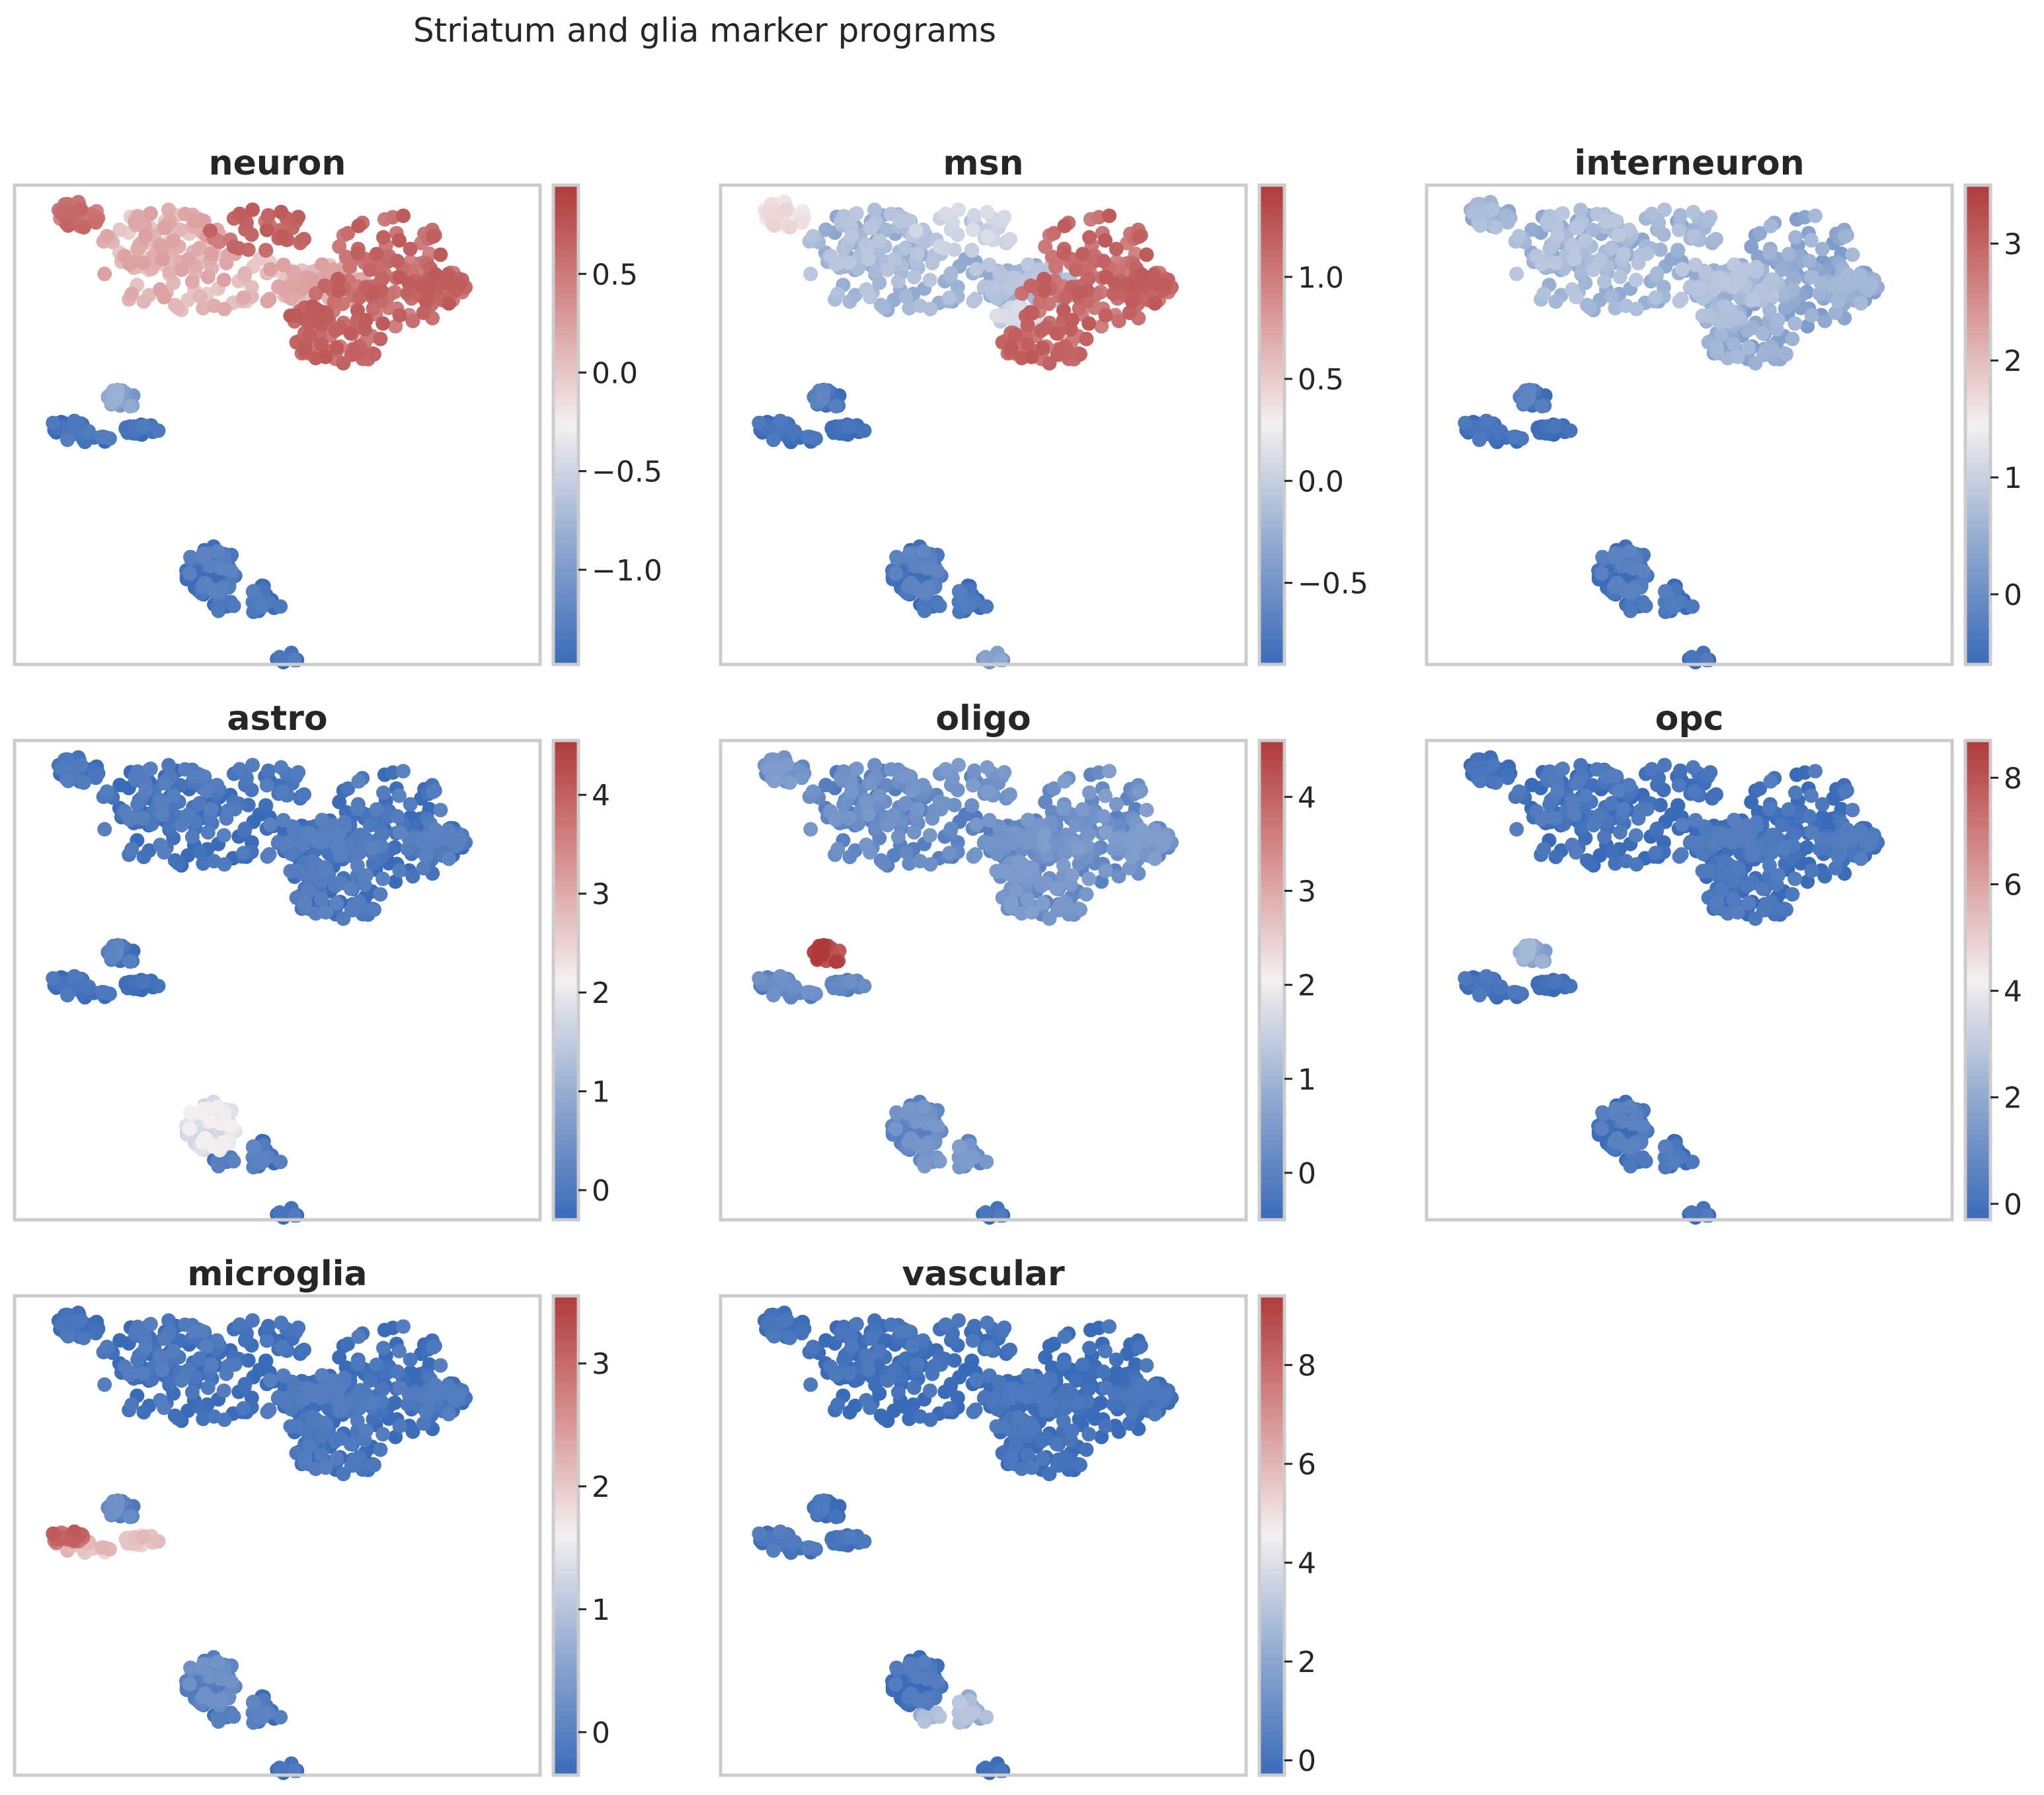  I want to click on panel-title: microglia, so click(277, 1274).